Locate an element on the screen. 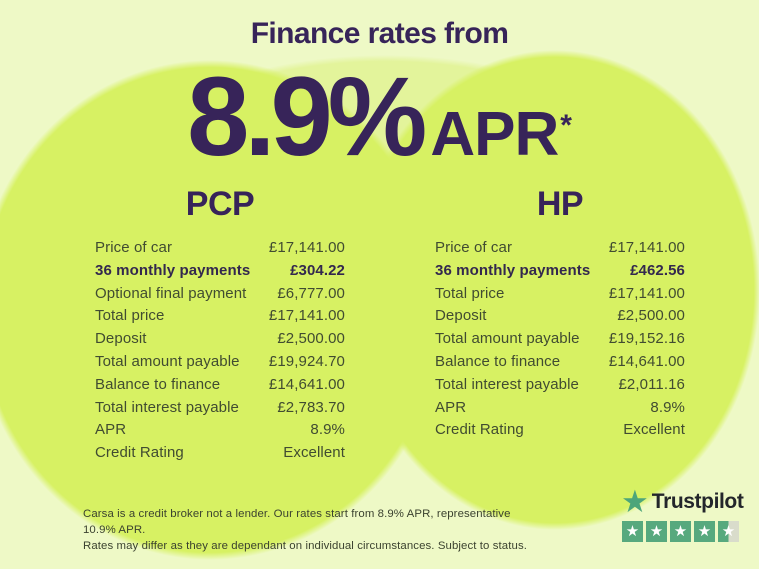  row-label: Optional final payment is located at coordinates (171, 293).